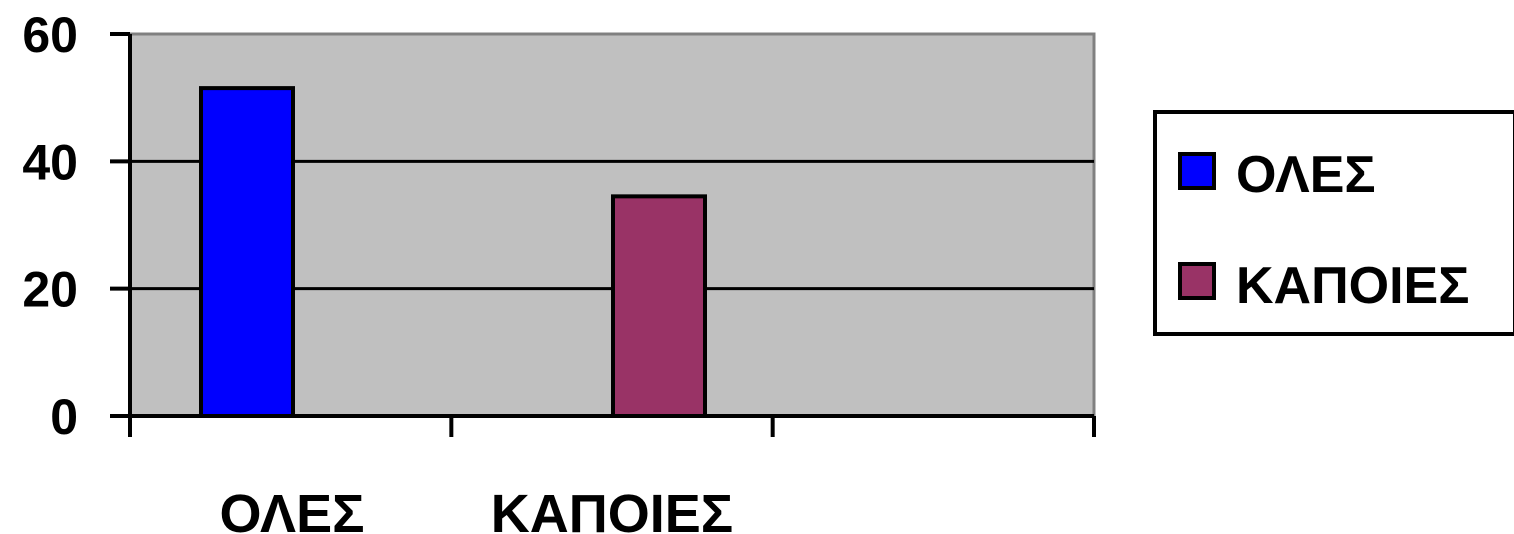 The image size is (1514, 534). What do you see at coordinates (247, 252) in the screenshot?
I see `bar-oles` at bounding box center [247, 252].